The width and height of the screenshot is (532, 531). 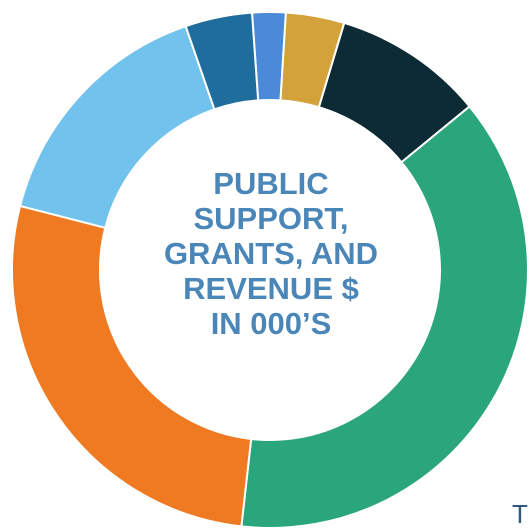 I want to click on cropped-edge-text: T, so click(x=520, y=514).